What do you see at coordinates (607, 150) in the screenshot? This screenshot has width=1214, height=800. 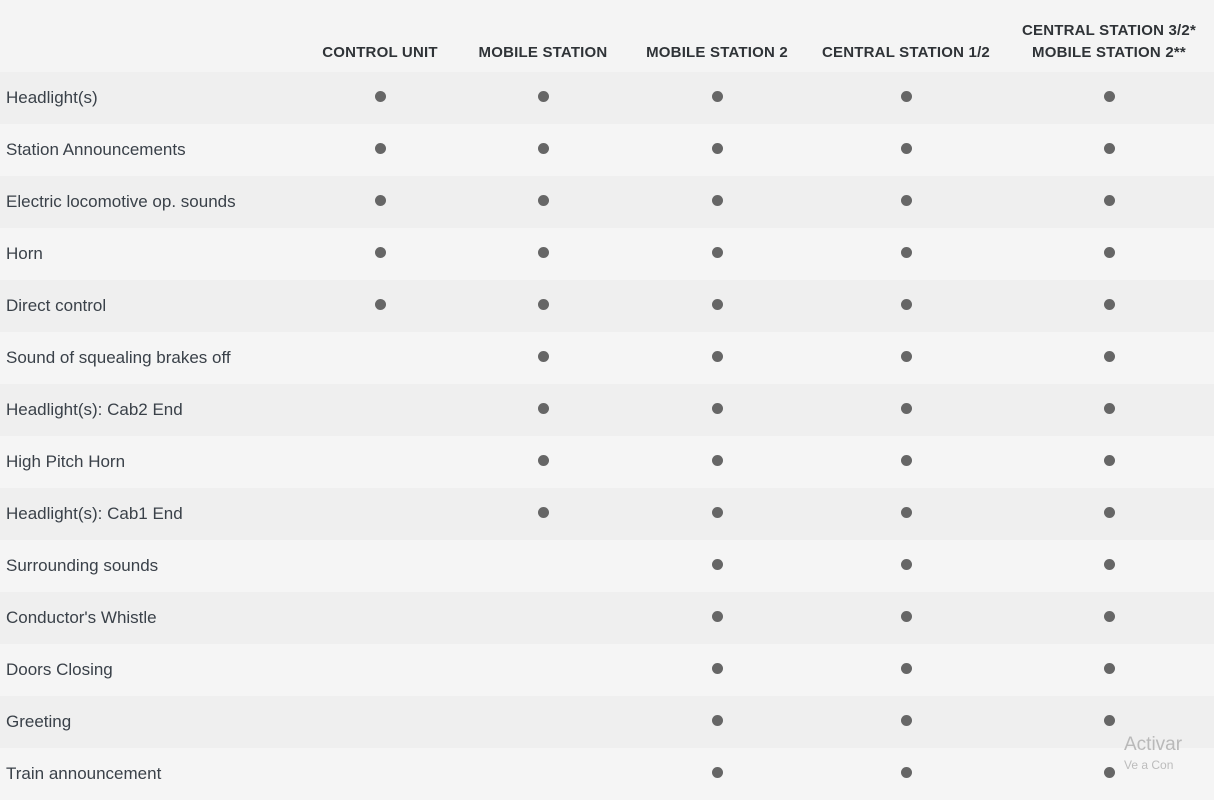 I see `table-row: Station Announcements` at bounding box center [607, 150].